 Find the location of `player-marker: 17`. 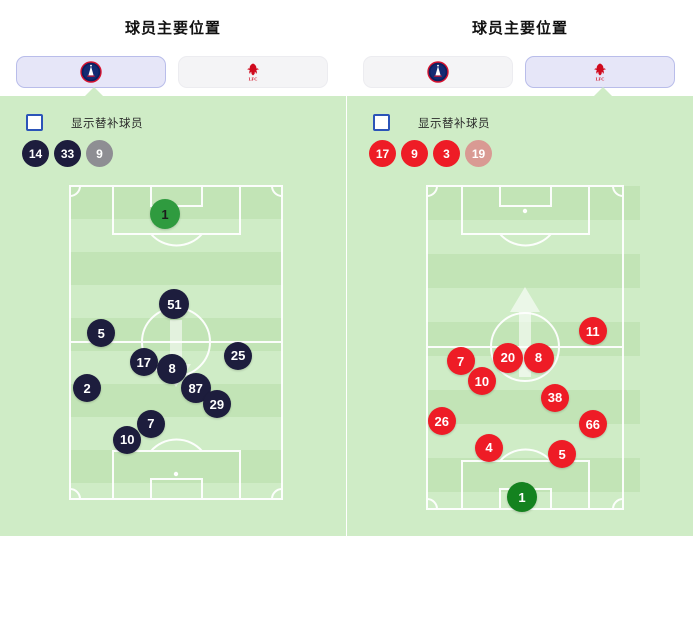

player-marker: 17 is located at coordinates (143, 362).